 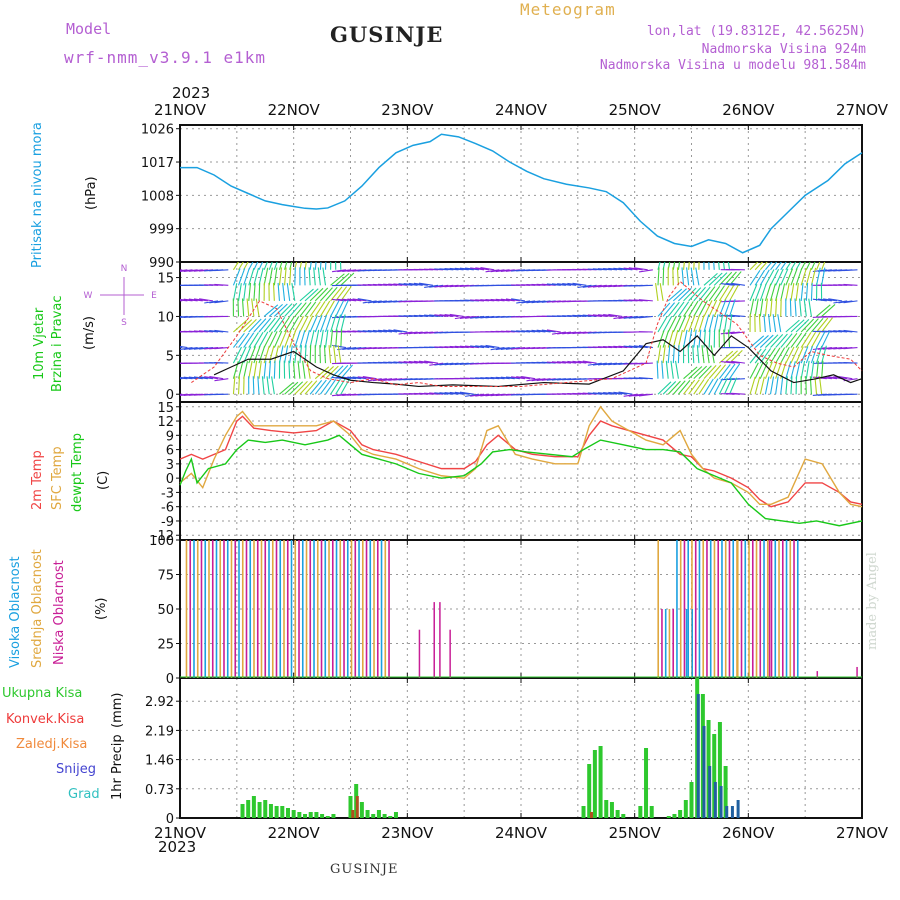 What do you see at coordinates (157, 196) in the screenshot?
I see `y-tick-label: 1008` at bounding box center [157, 196].